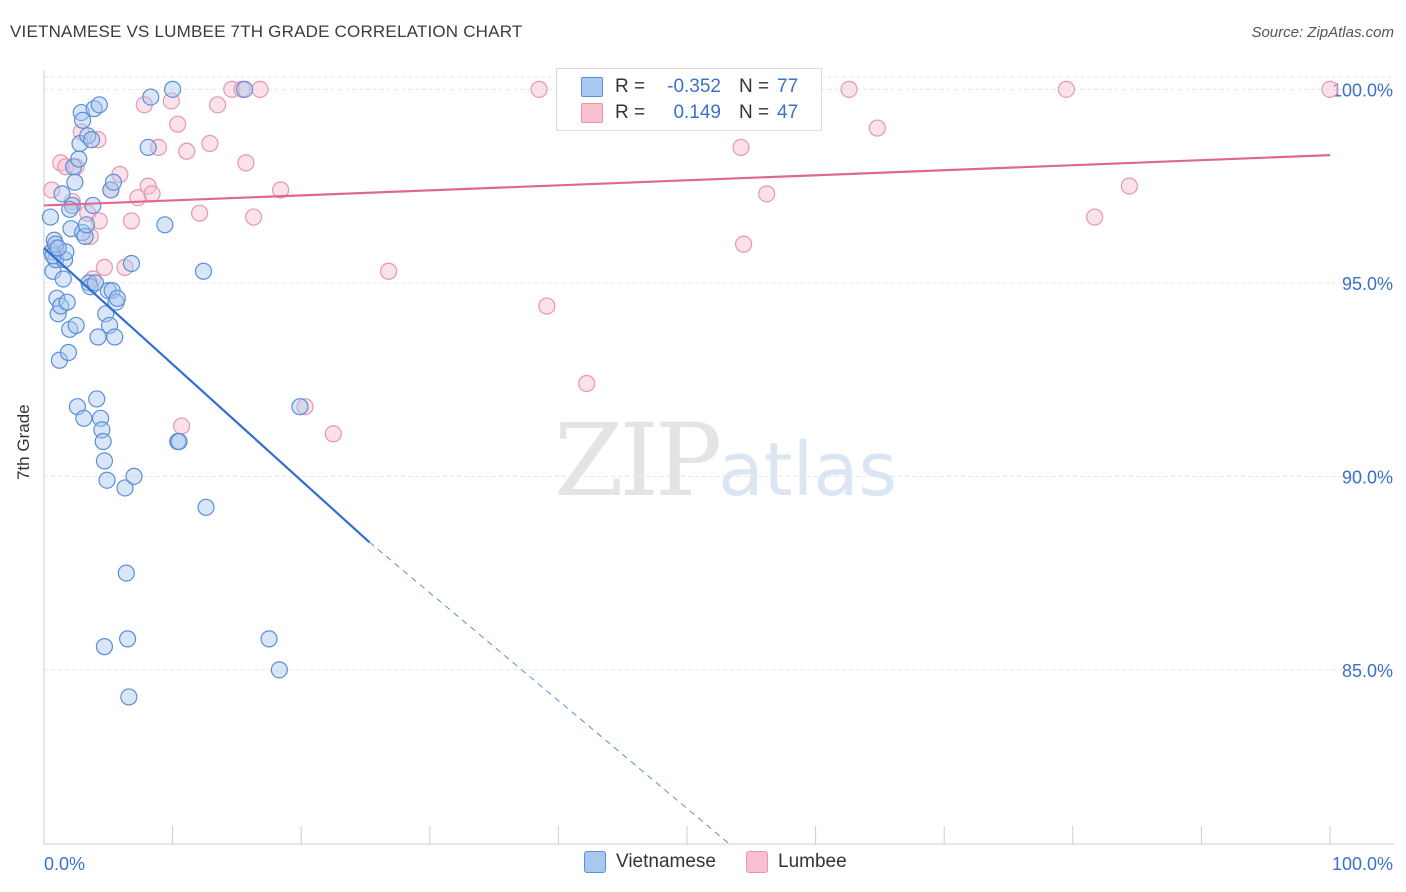 This screenshot has height=892, width=1406. What do you see at coordinates (1367, 284) in the screenshot?
I see `y-tick-label: 95.0%` at bounding box center [1367, 284].